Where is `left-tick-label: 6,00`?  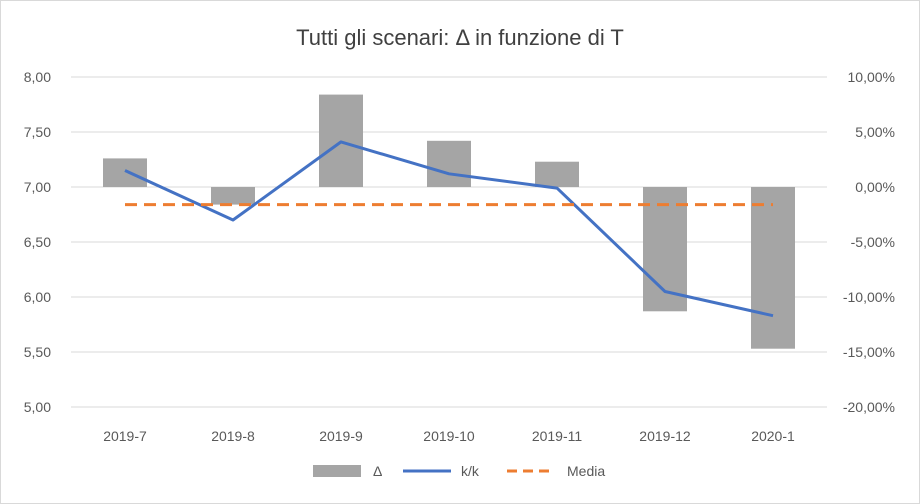
left-tick-label: 6,00 is located at coordinates (37, 297).